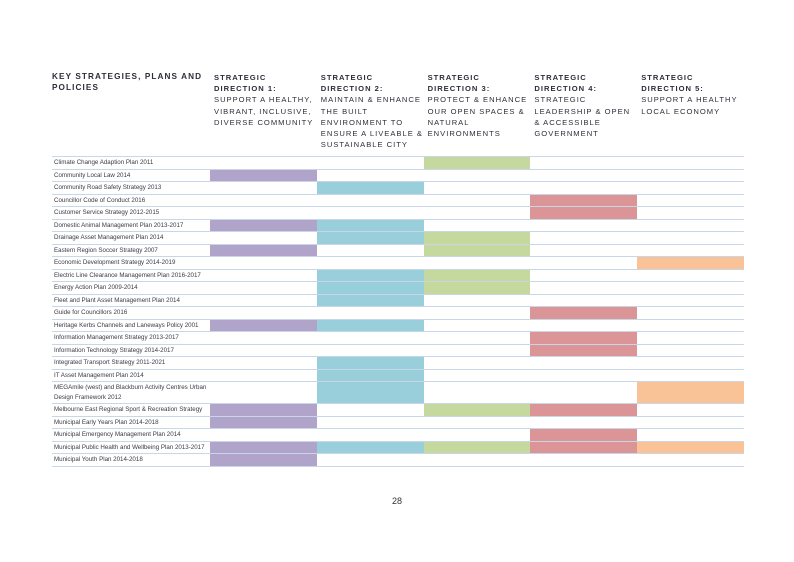  I want to click on plan-name: Energy Action Plan 2009-2014, so click(96, 287).